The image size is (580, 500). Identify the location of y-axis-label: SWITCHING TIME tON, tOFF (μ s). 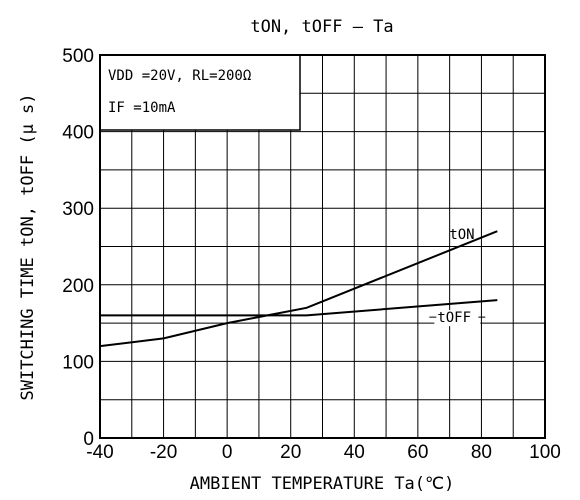
(28, 246).